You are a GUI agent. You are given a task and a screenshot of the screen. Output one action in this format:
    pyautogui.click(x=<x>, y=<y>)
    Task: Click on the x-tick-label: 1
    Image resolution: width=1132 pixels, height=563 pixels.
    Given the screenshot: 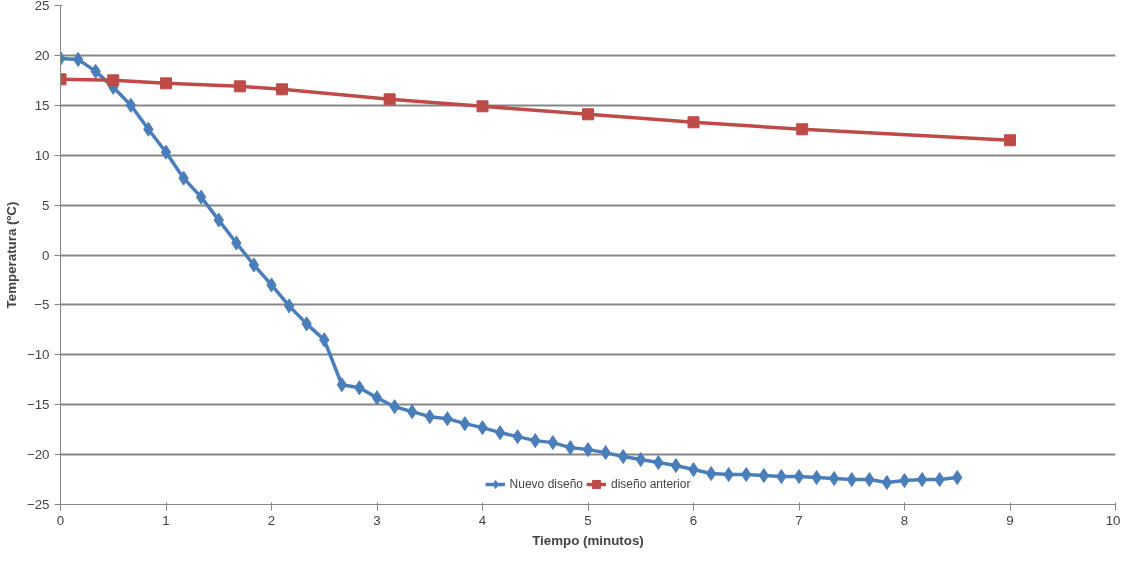 What is the action you would take?
    pyautogui.click(x=166, y=520)
    